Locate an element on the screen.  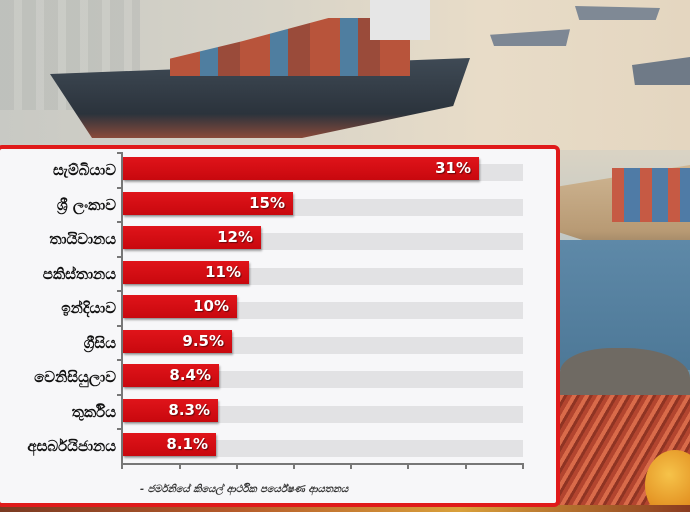
category-label: ශ්‍රී ලංකාව is located at coordinates (86, 205).